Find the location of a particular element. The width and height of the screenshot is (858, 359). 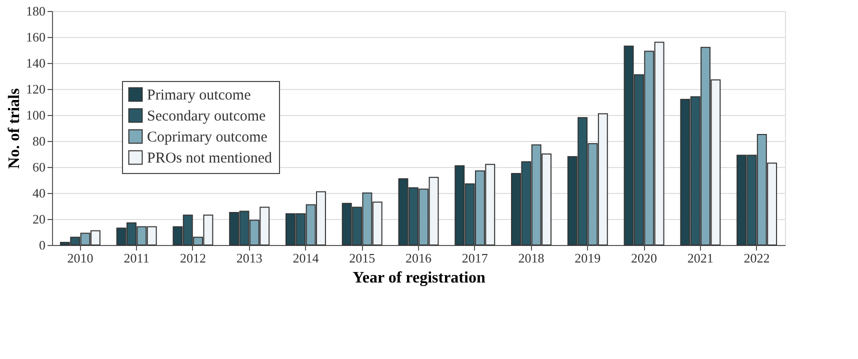

x-tick-label: 2015 is located at coordinates (362, 258).